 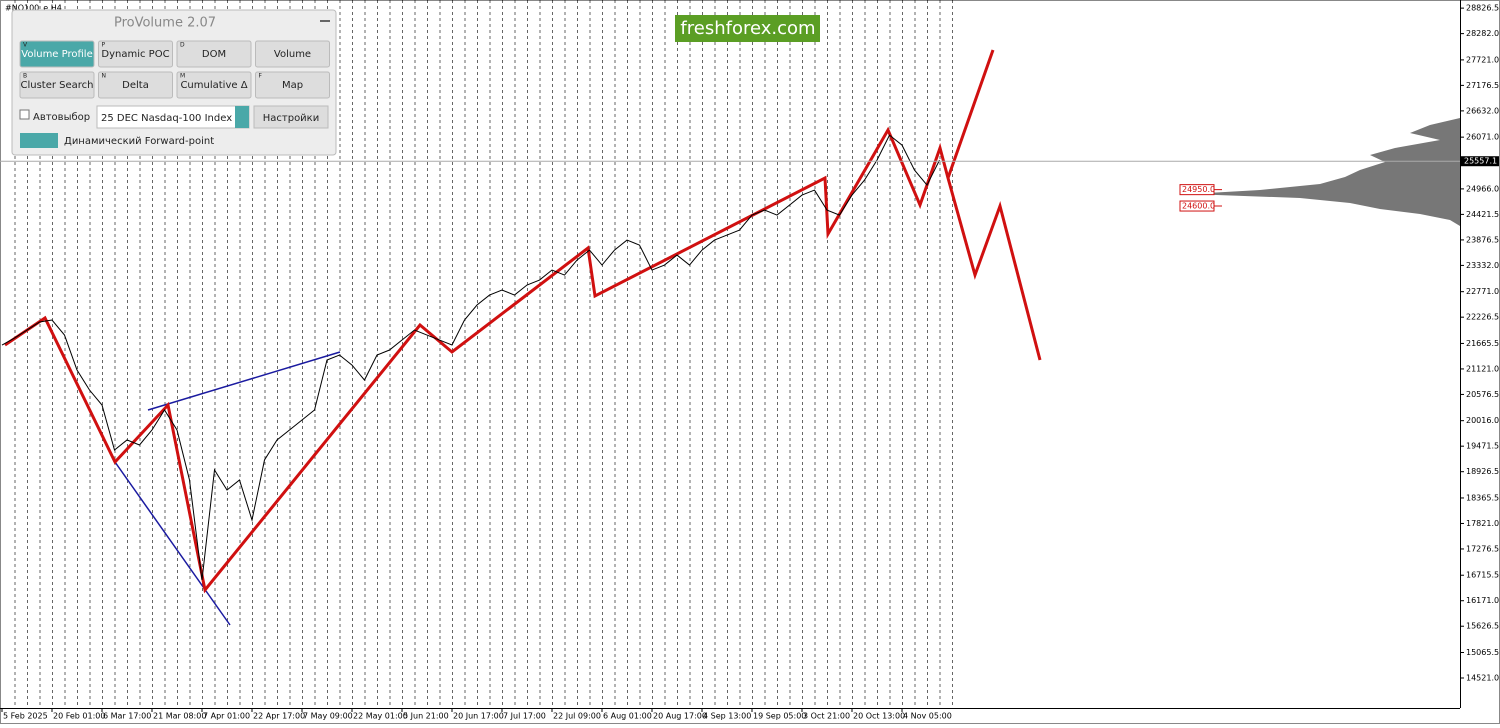 I want to click on watermark: freshforex.com, so click(x=747, y=28).